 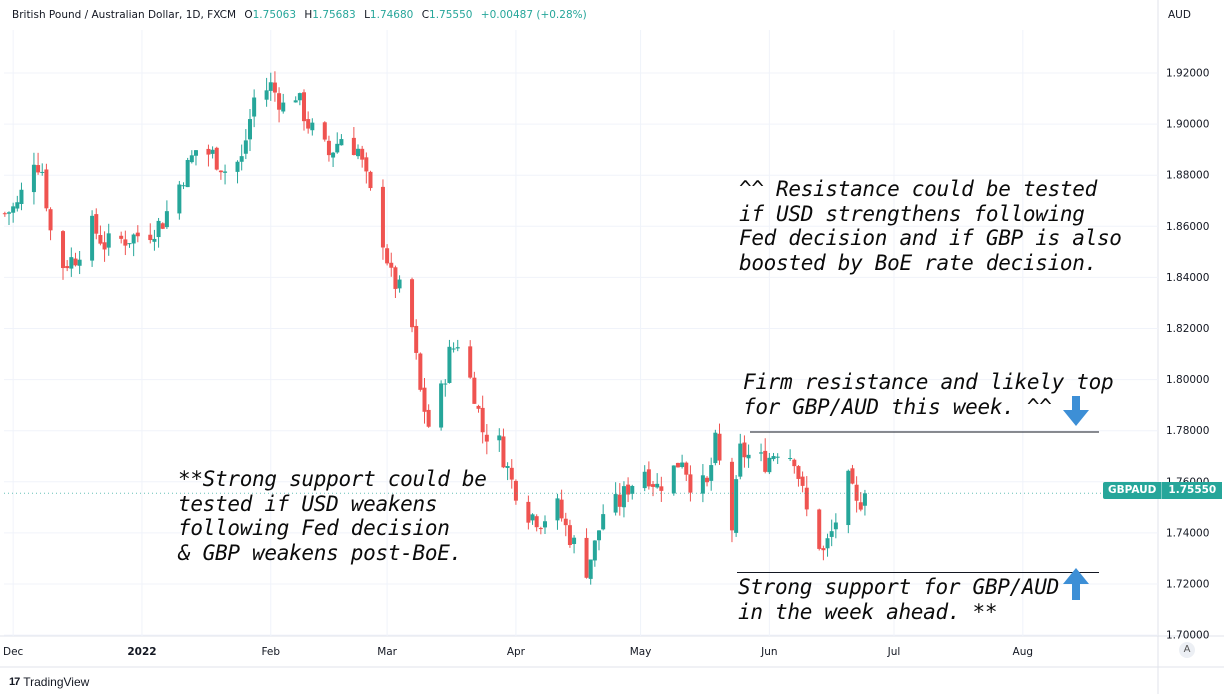 I want to click on last-price-tag: GBPAUD 1.75550, so click(x=1163, y=490).